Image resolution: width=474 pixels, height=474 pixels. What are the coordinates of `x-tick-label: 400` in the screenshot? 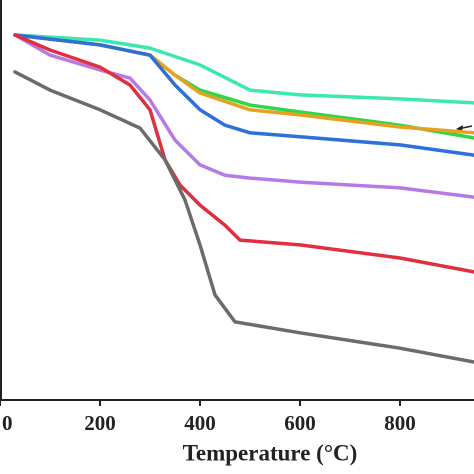 It's located at (200, 423).